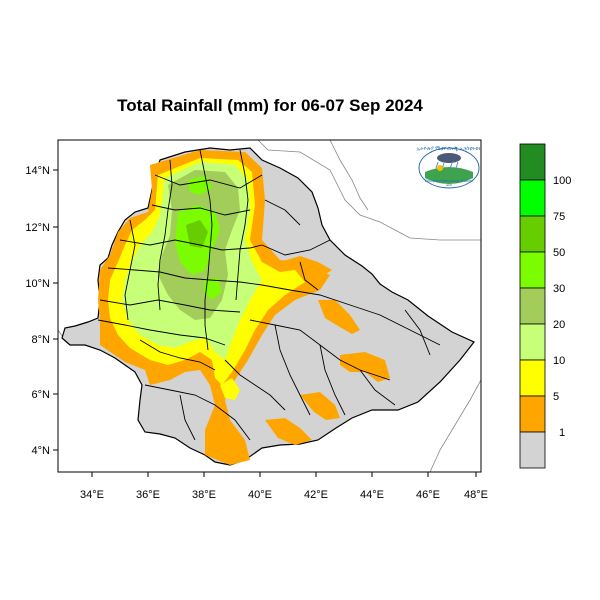 This screenshot has width=600, height=600. Describe the element at coordinates (204, 495) in the screenshot. I see `x-tick-label: 38°E` at that location.